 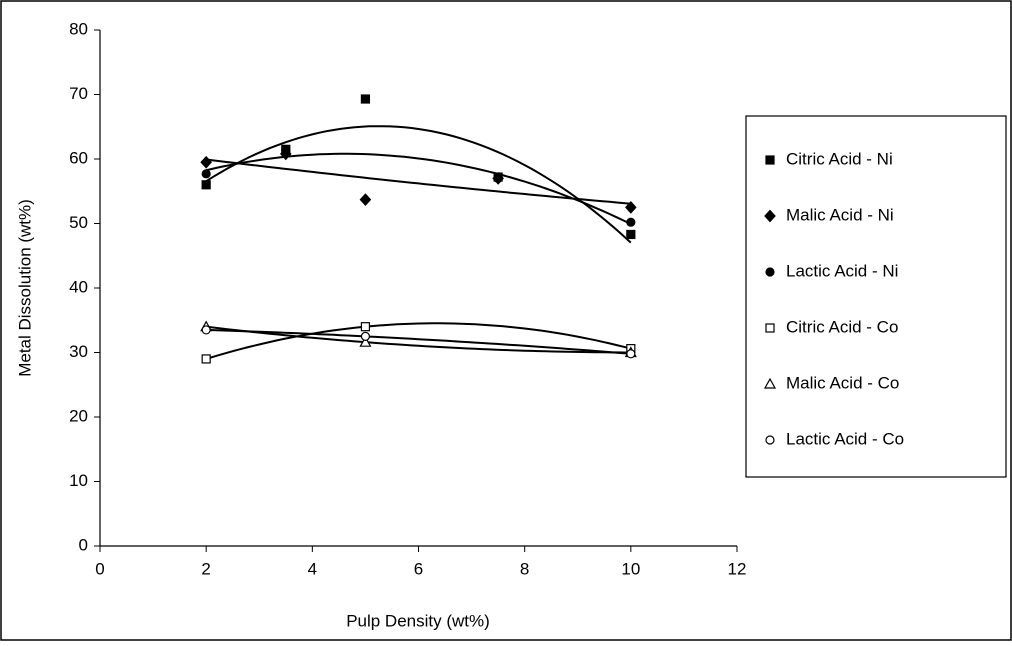 I want to click on x-tick-label: 6, so click(x=418, y=568).